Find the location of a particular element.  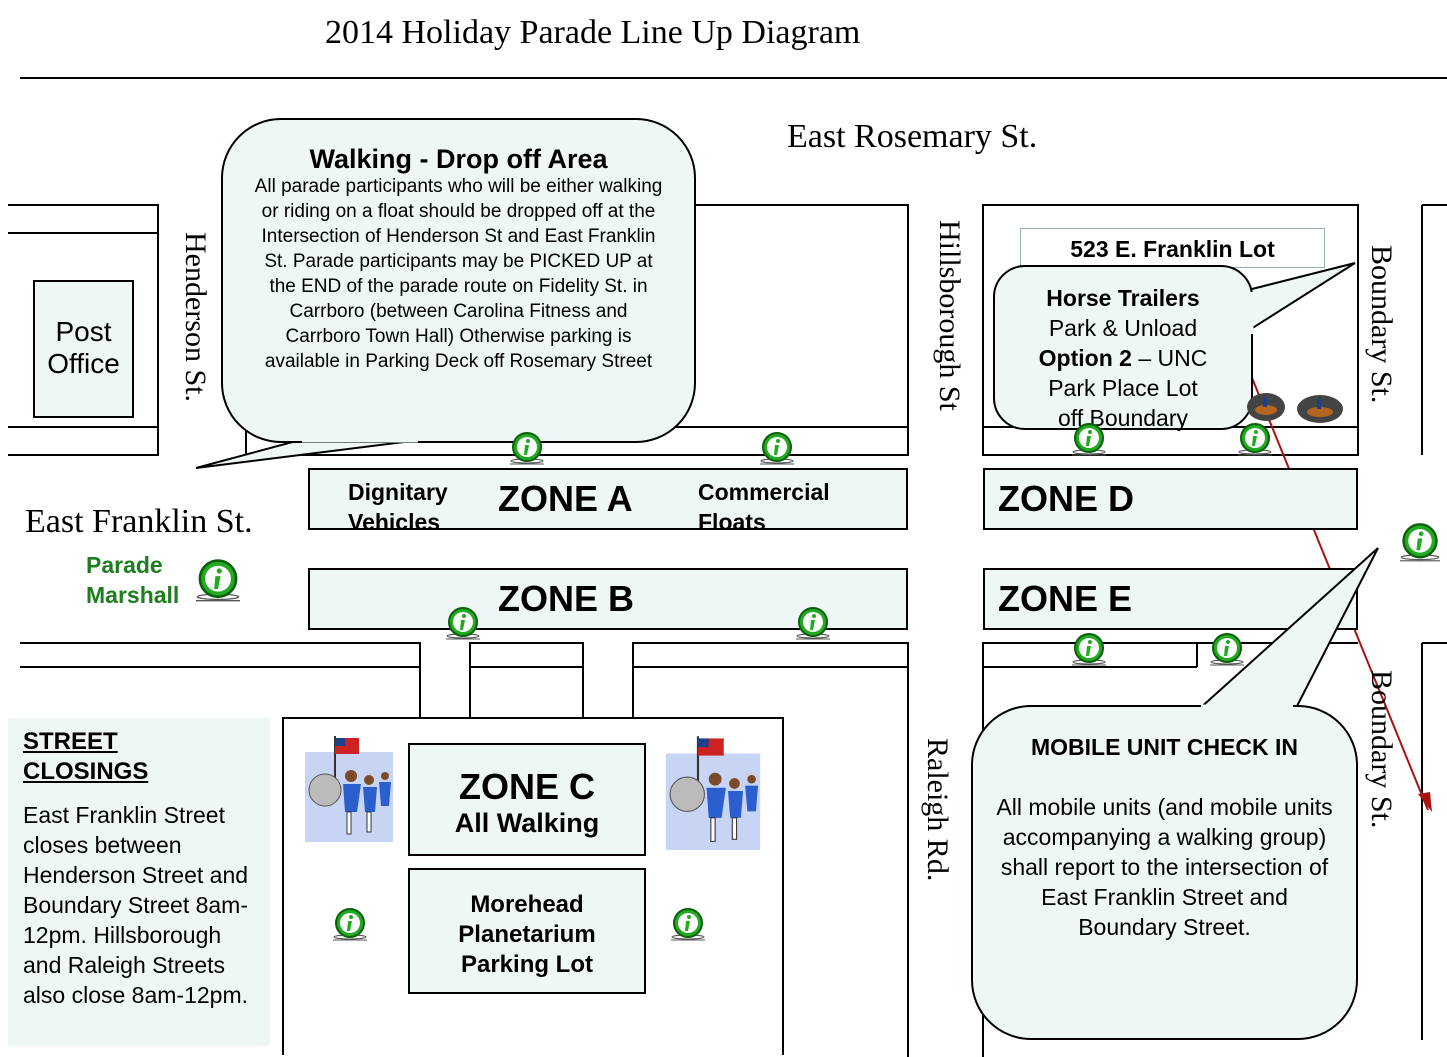

walking-dropoff-heading: Walking - Drop off Area is located at coordinates (458, 159).